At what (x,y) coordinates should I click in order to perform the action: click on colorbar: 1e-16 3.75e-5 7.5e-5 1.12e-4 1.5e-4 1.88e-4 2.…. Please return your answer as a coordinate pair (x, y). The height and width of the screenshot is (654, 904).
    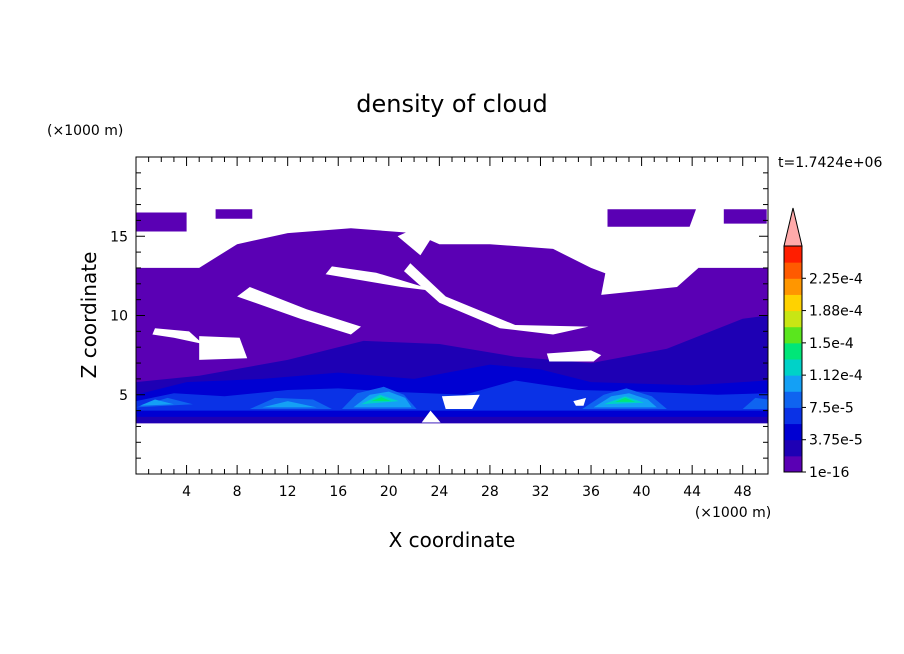
    Looking at the image, I should click on (823, 344).